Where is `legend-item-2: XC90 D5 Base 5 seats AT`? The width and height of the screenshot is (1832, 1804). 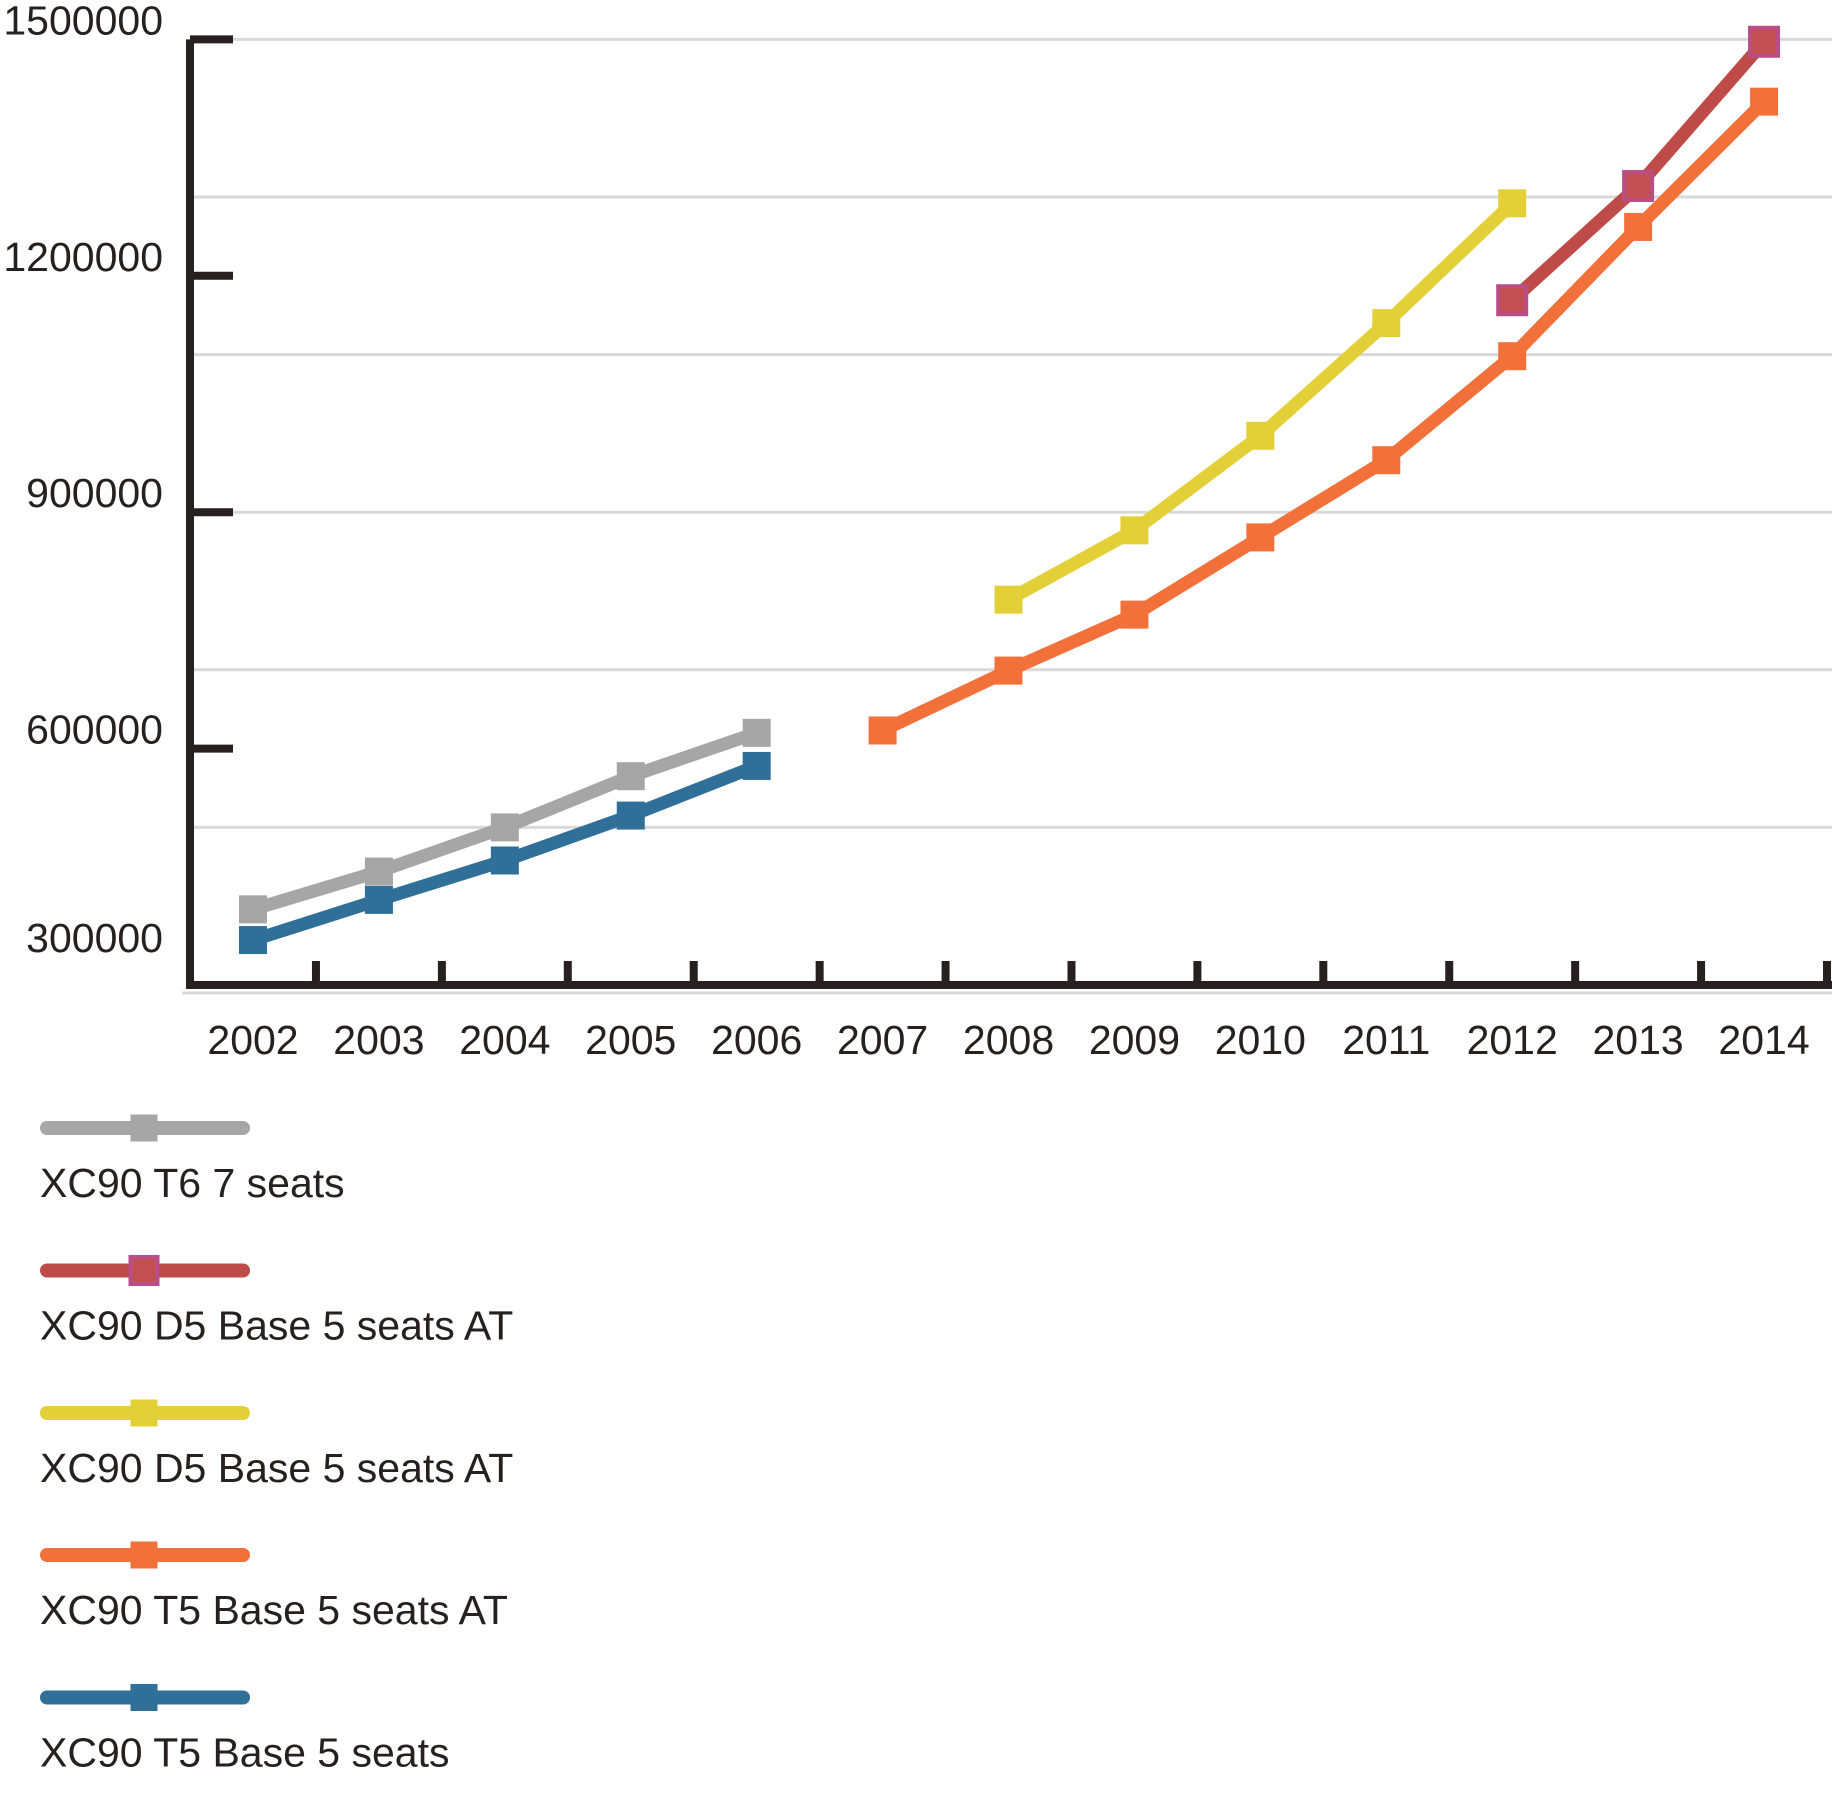
legend-item-2: XC90 D5 Base 5 seats AT is located at coordinates (276, 1445).